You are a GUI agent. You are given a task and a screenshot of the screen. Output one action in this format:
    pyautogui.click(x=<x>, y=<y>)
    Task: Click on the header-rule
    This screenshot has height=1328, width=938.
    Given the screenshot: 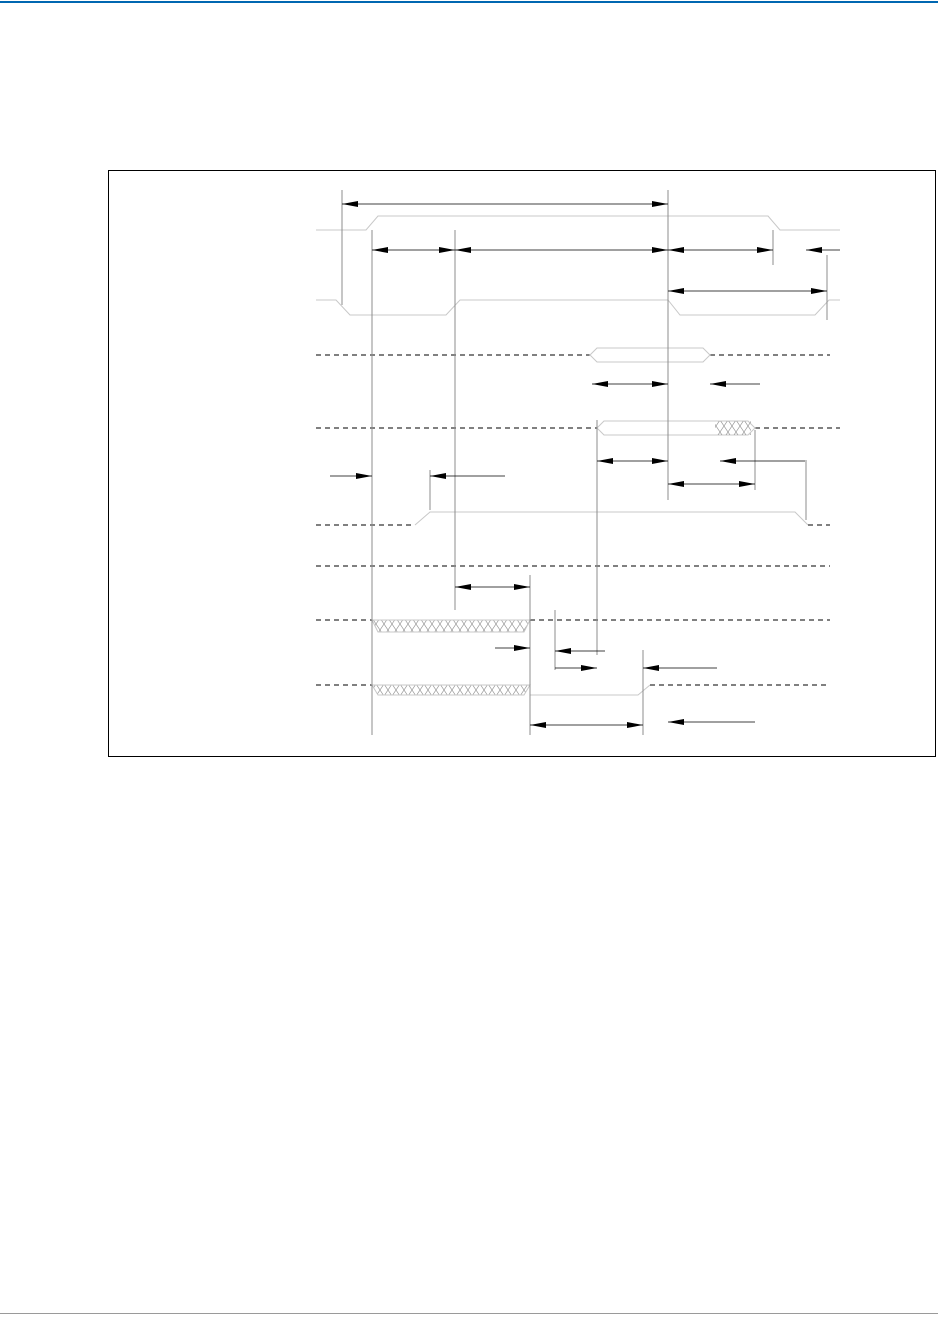 What is the action you would take?
    pyautogui.click(x=469, y=2)
    